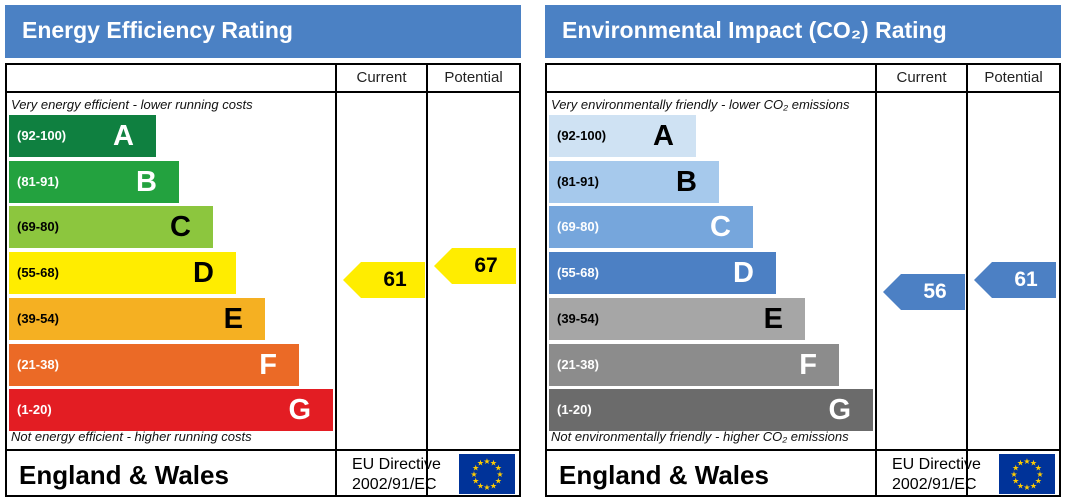 The width and height of the screenshot is (1065, 502). What do you see at coordinates (396, 464) in the screenshot?
I see `directive-line-1: EU Directive` at bounding box center [396, 464].